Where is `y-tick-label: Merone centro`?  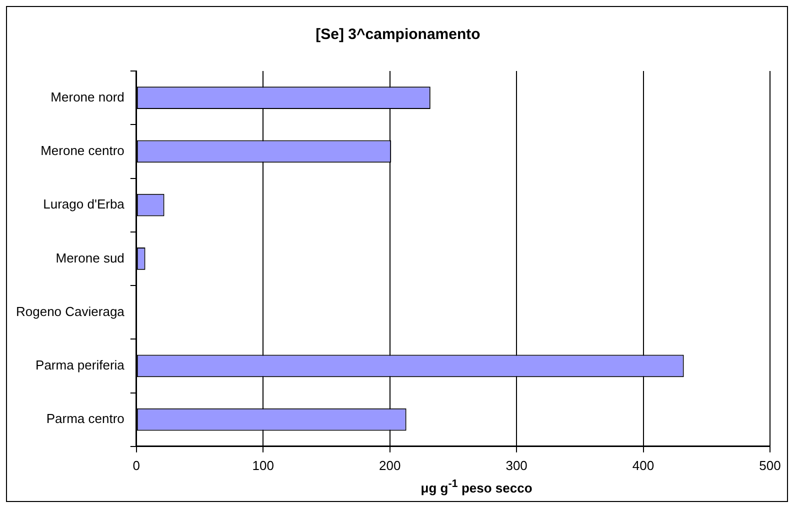 y-tick-label: Merone centro is located at coordinates (82, 150).